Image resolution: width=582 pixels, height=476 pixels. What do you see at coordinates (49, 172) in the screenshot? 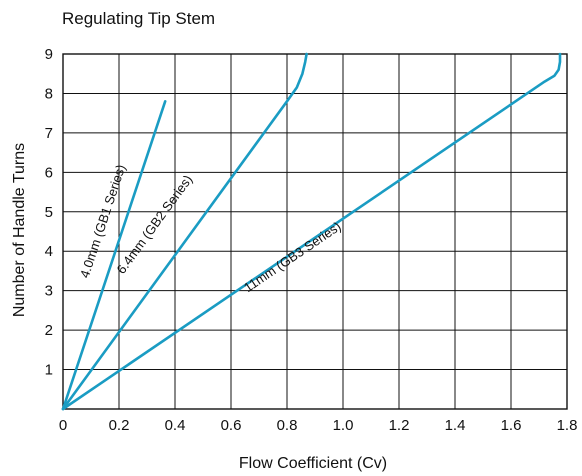
I see `y-tick-label: 6` at bounding box center [49, 172].